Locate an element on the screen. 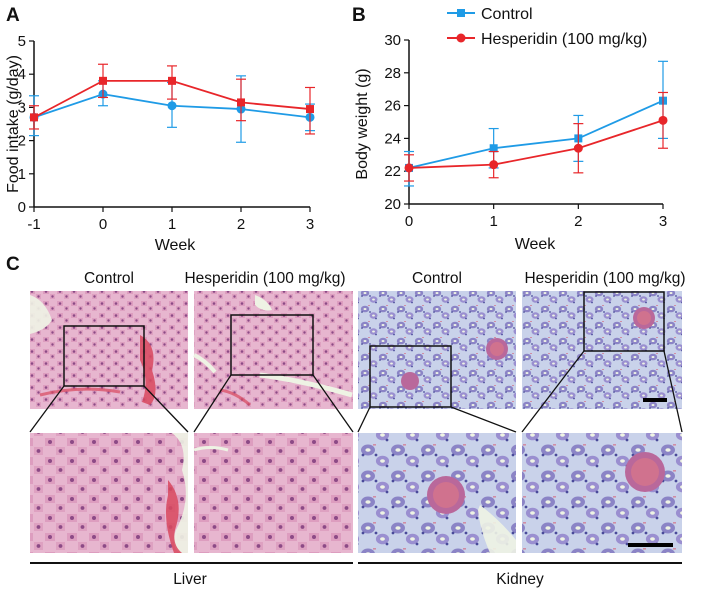  kidney-hesperidin-inset-box is located at coordinates (624, 321).